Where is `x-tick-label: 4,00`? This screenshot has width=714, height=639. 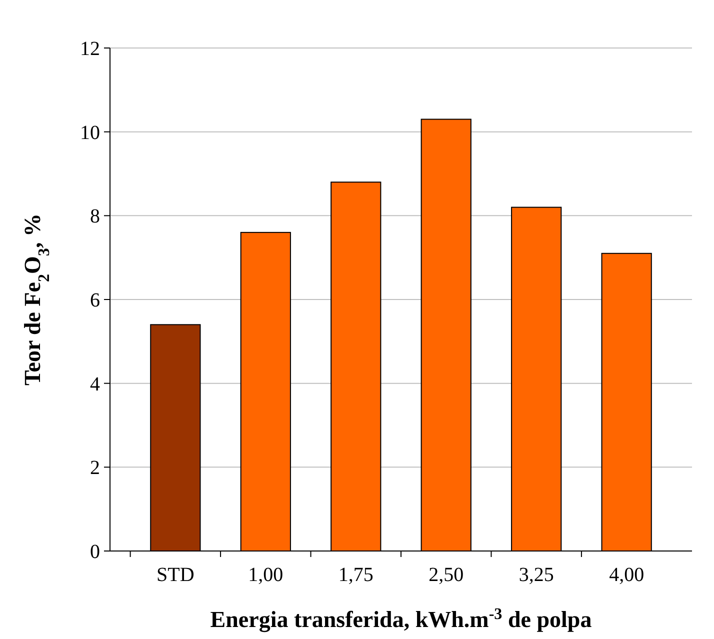
x-tick-label: 4,00 is located at coordinates (626, 575).